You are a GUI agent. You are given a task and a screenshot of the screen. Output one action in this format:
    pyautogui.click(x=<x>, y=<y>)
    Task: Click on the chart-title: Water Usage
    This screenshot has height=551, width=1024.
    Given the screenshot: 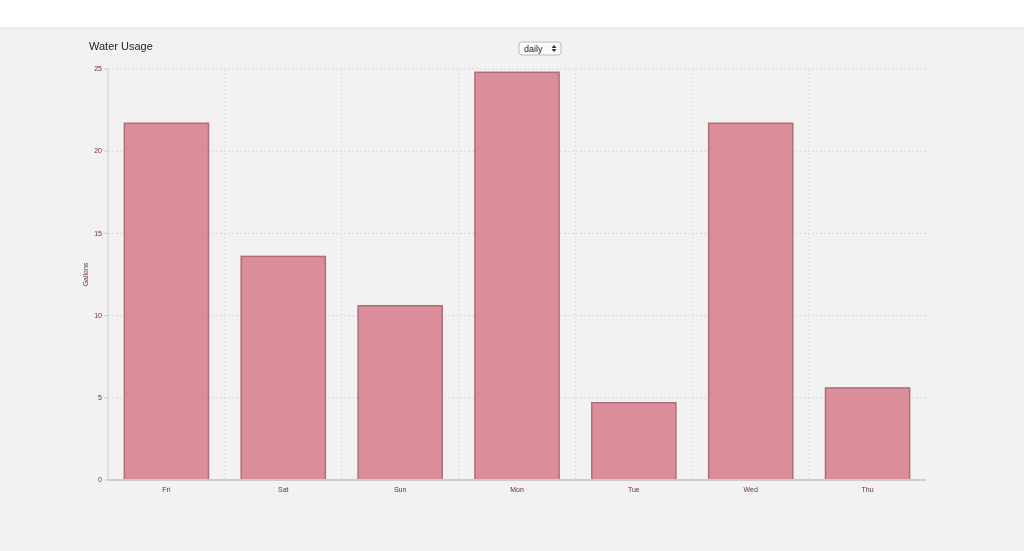 What is the action you would take?
    pyautogui.click(x=121, y=46)
    